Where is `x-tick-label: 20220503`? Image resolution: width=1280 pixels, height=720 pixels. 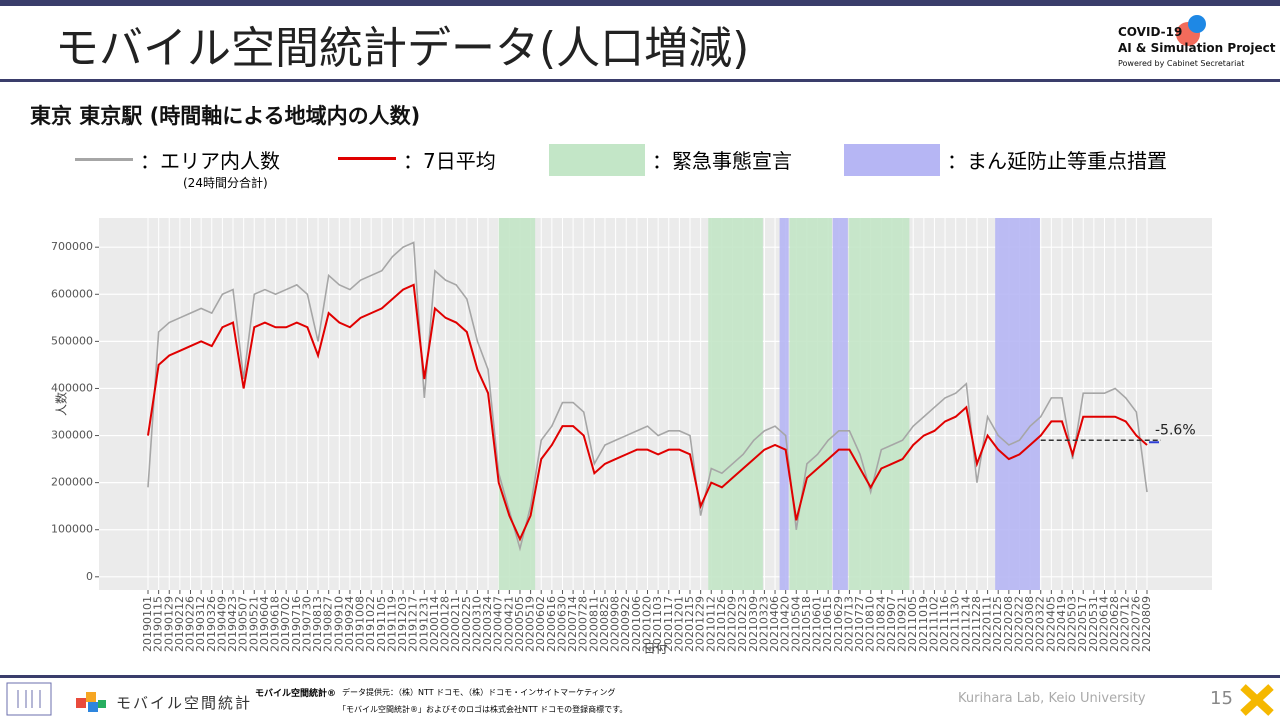
x-tick-label: 20220503 is located at coordinates (1072, 624).